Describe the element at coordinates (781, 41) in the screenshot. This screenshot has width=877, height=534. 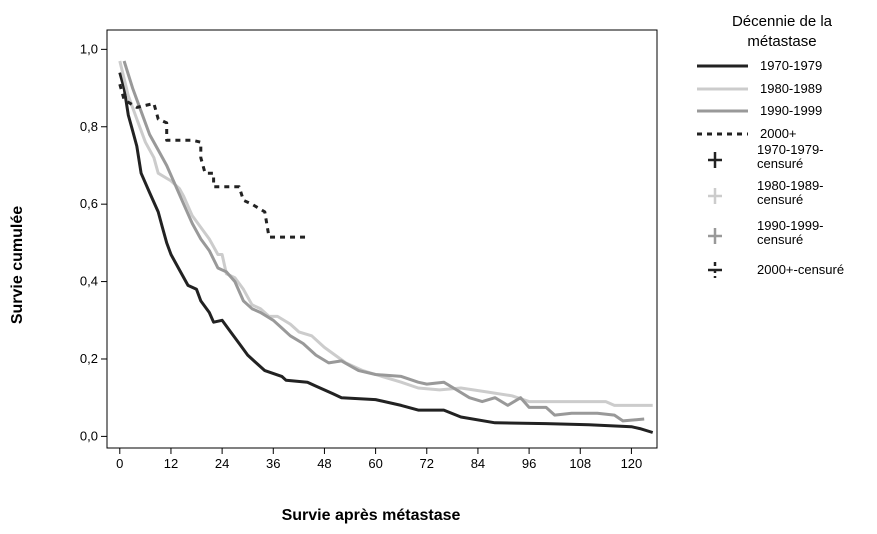
I see `legend-title-line-2: métastase` at that location.